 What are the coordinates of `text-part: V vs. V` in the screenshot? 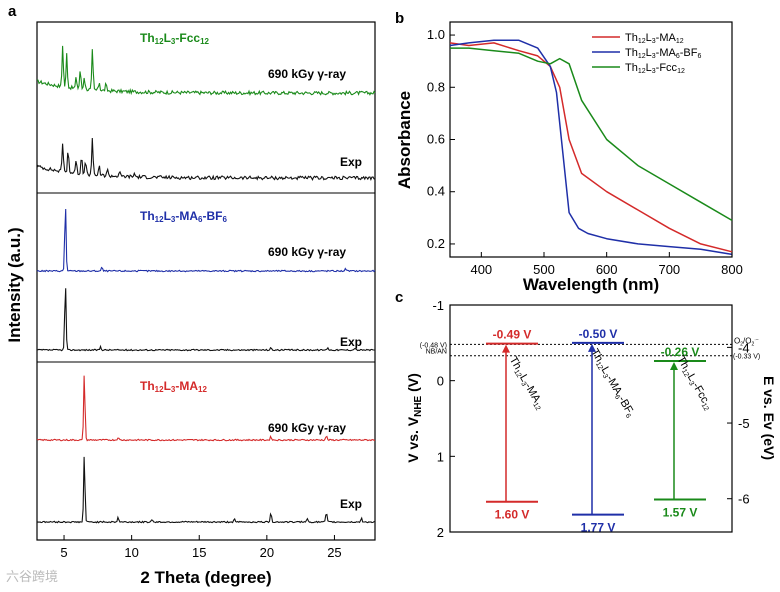 It's located at (413, 439).